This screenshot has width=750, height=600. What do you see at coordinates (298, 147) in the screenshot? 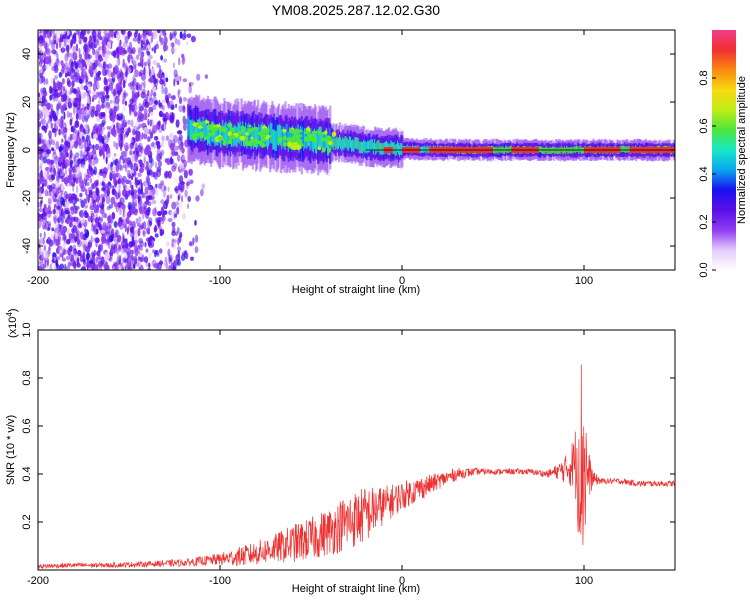
I see `spectrogram-peak-blob` at bounding box center [298, 147].